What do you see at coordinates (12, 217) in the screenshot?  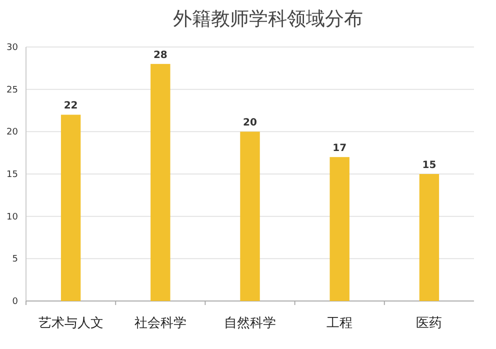 I see `y-tick-label: 10` at bounding box center [12, 217].